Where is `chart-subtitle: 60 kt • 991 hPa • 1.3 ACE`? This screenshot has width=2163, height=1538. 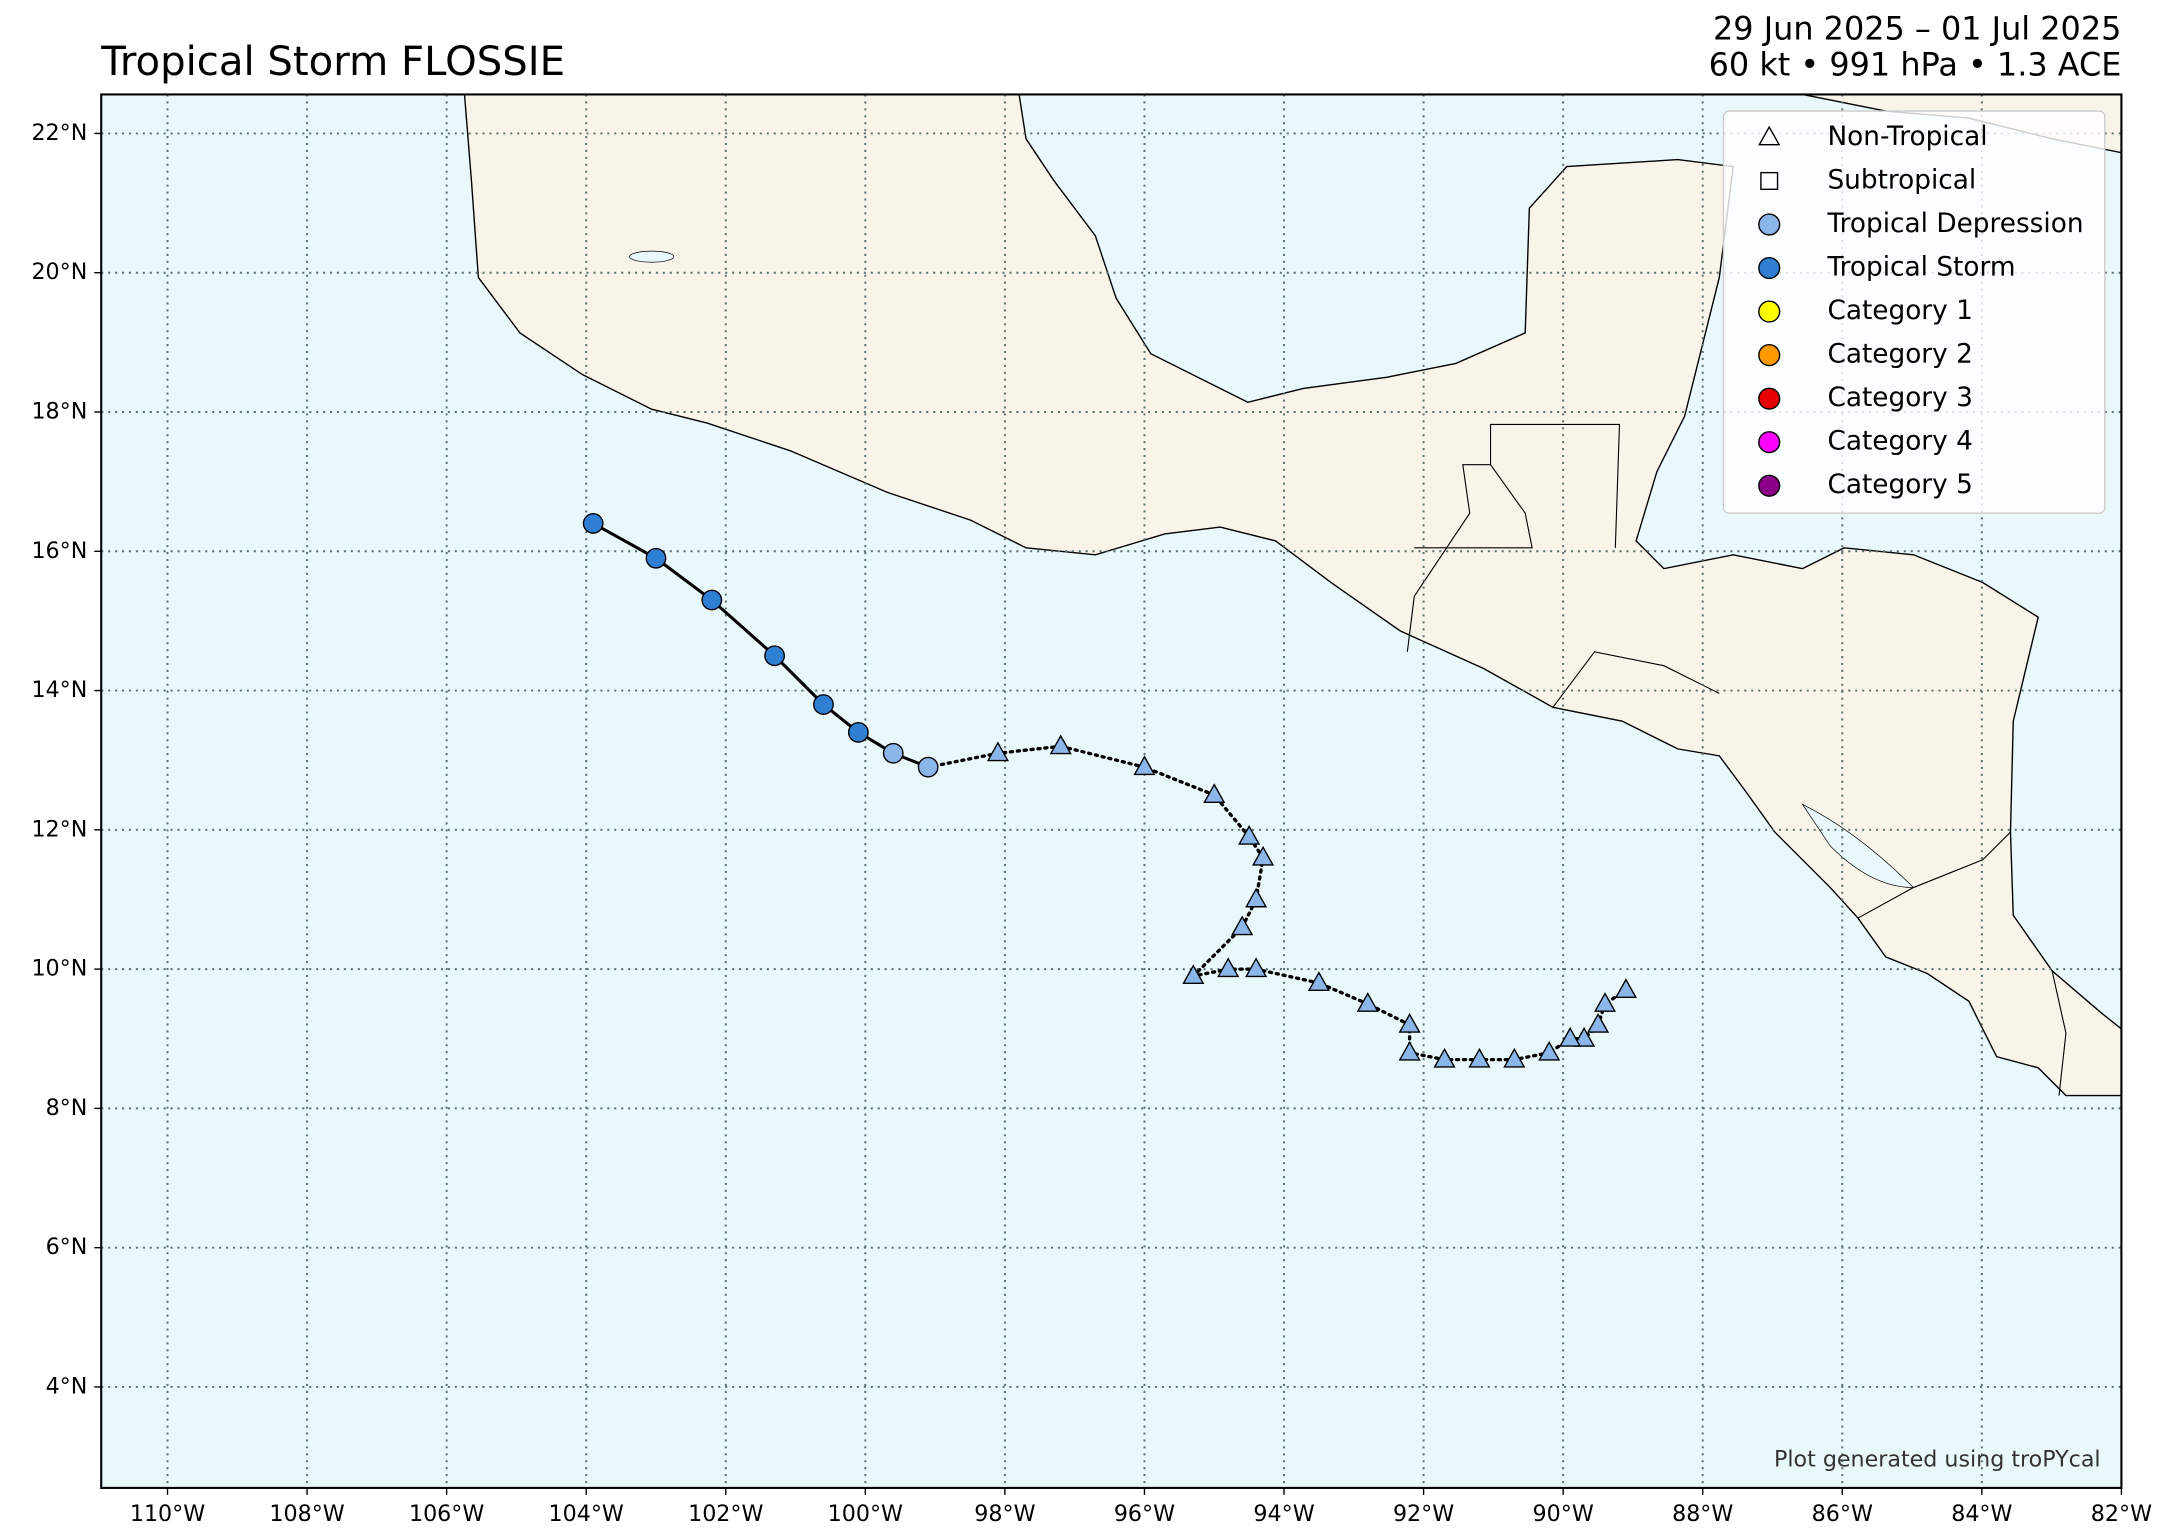 chart-subtitle: 60 kt • 991 hPa • 1.3 ACE is located at coordinates (1915, 65).